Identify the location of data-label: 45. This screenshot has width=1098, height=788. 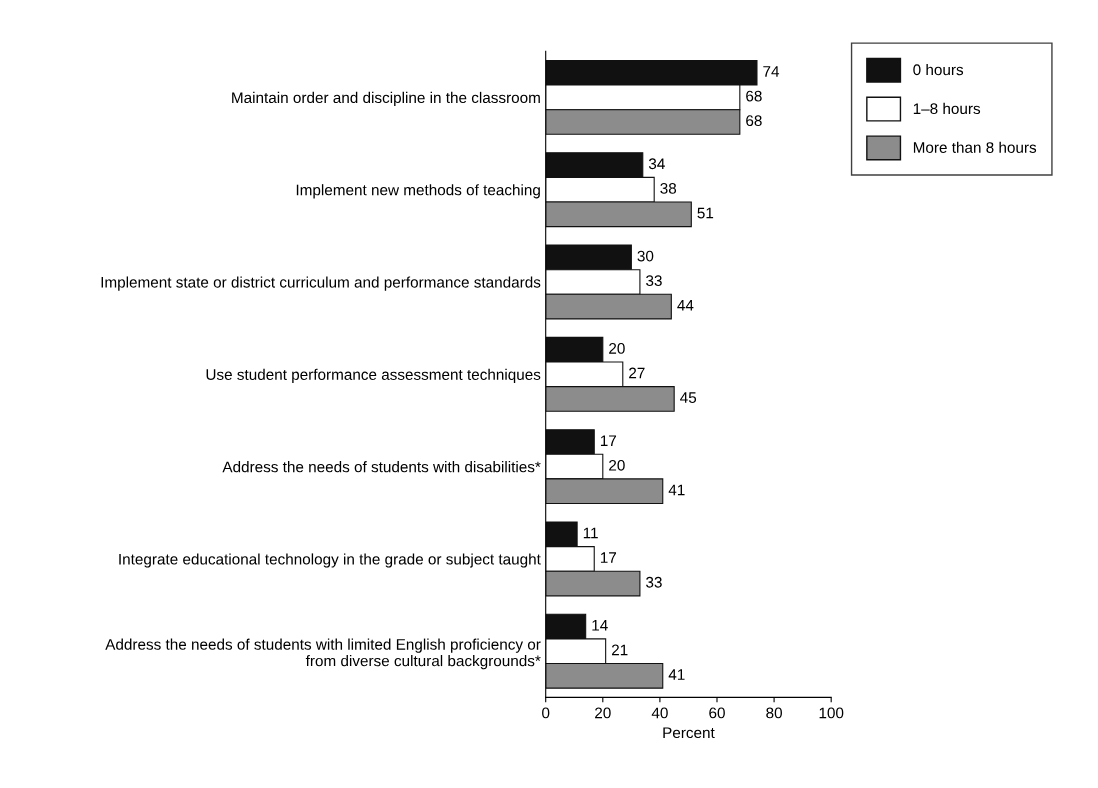
(688, 398).